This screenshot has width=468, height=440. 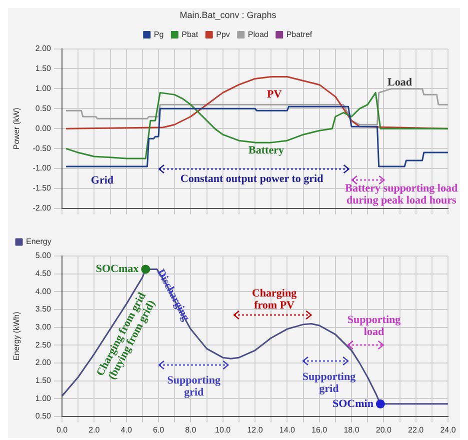 What do you see at coordinates (228, 15) in the screenshot?
I see `chart-title: Main.Bat_conv : Graphs` at bounding box center [228, 15].